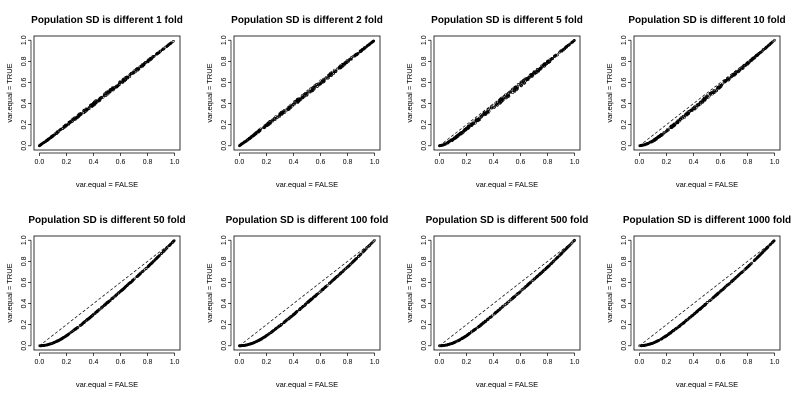 The width and height of the screenshot is (800, 400). What do you see at coordinates (507, 20) in the screenshot?
I see `chart-title: Population SD is different 5 fold` at bounding box center [507, 20].